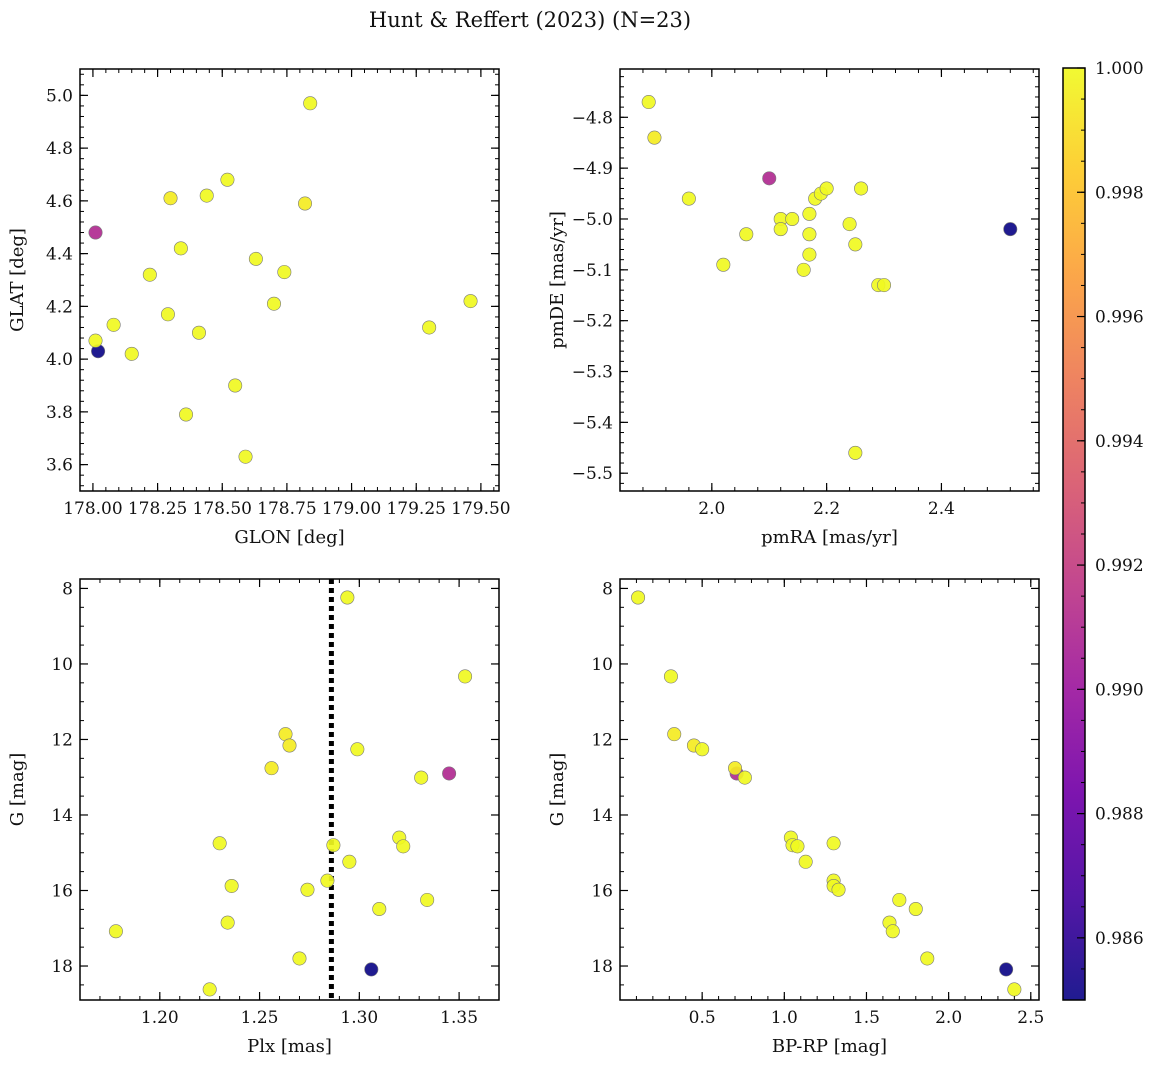 Image resolution: width=1161 pixels, height=1068 pixels. I want to click on axes-frame, so click(289, 280).